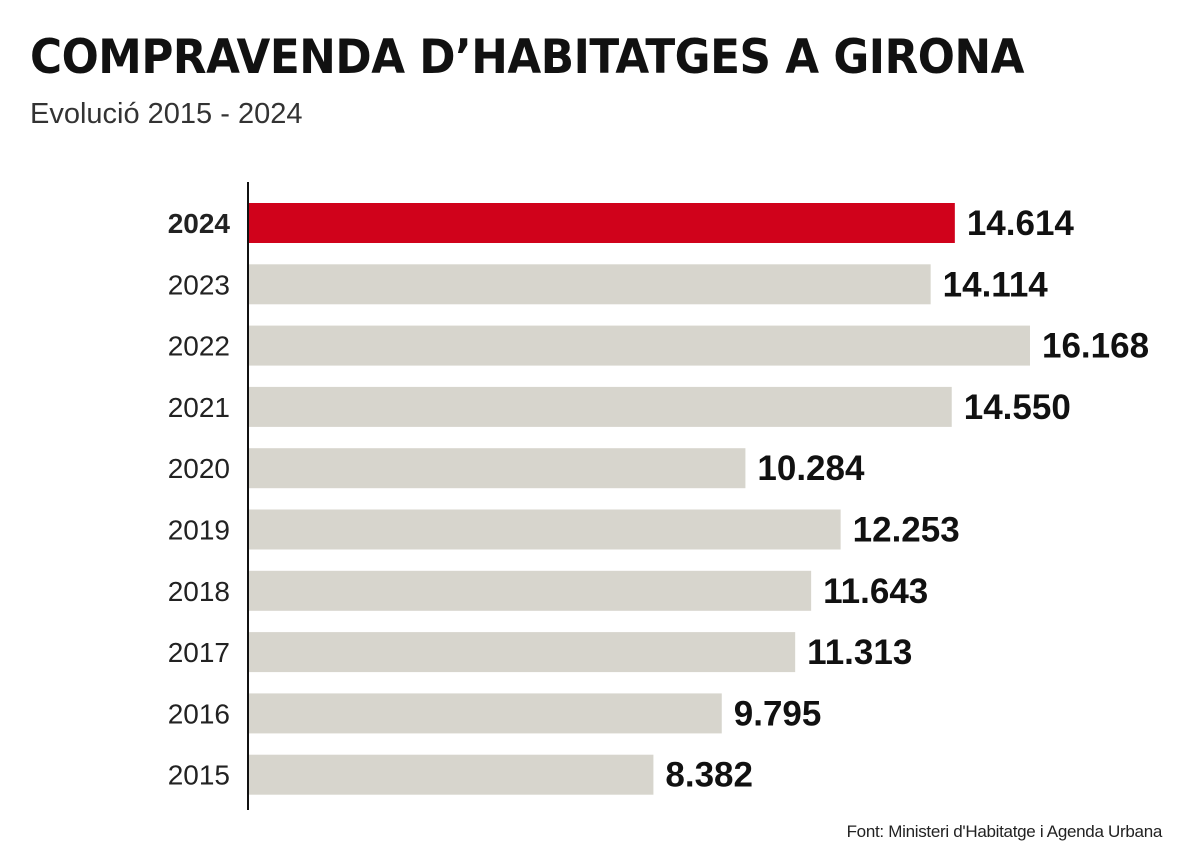 Image resolution: width=1200 pixels, height=862 pixels. Describe the element at coordinates (709, 775) in the screenshot. I see `value-label-2015: 8.382` at that location.